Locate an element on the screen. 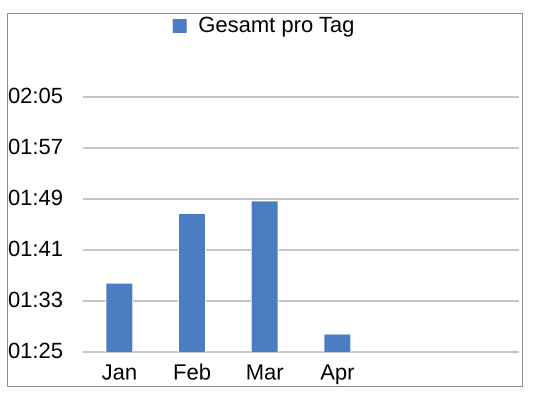 The height and width of the screenshot is (402, 536). y-tick-label: 01:41 is located at coordinates (35, 249).